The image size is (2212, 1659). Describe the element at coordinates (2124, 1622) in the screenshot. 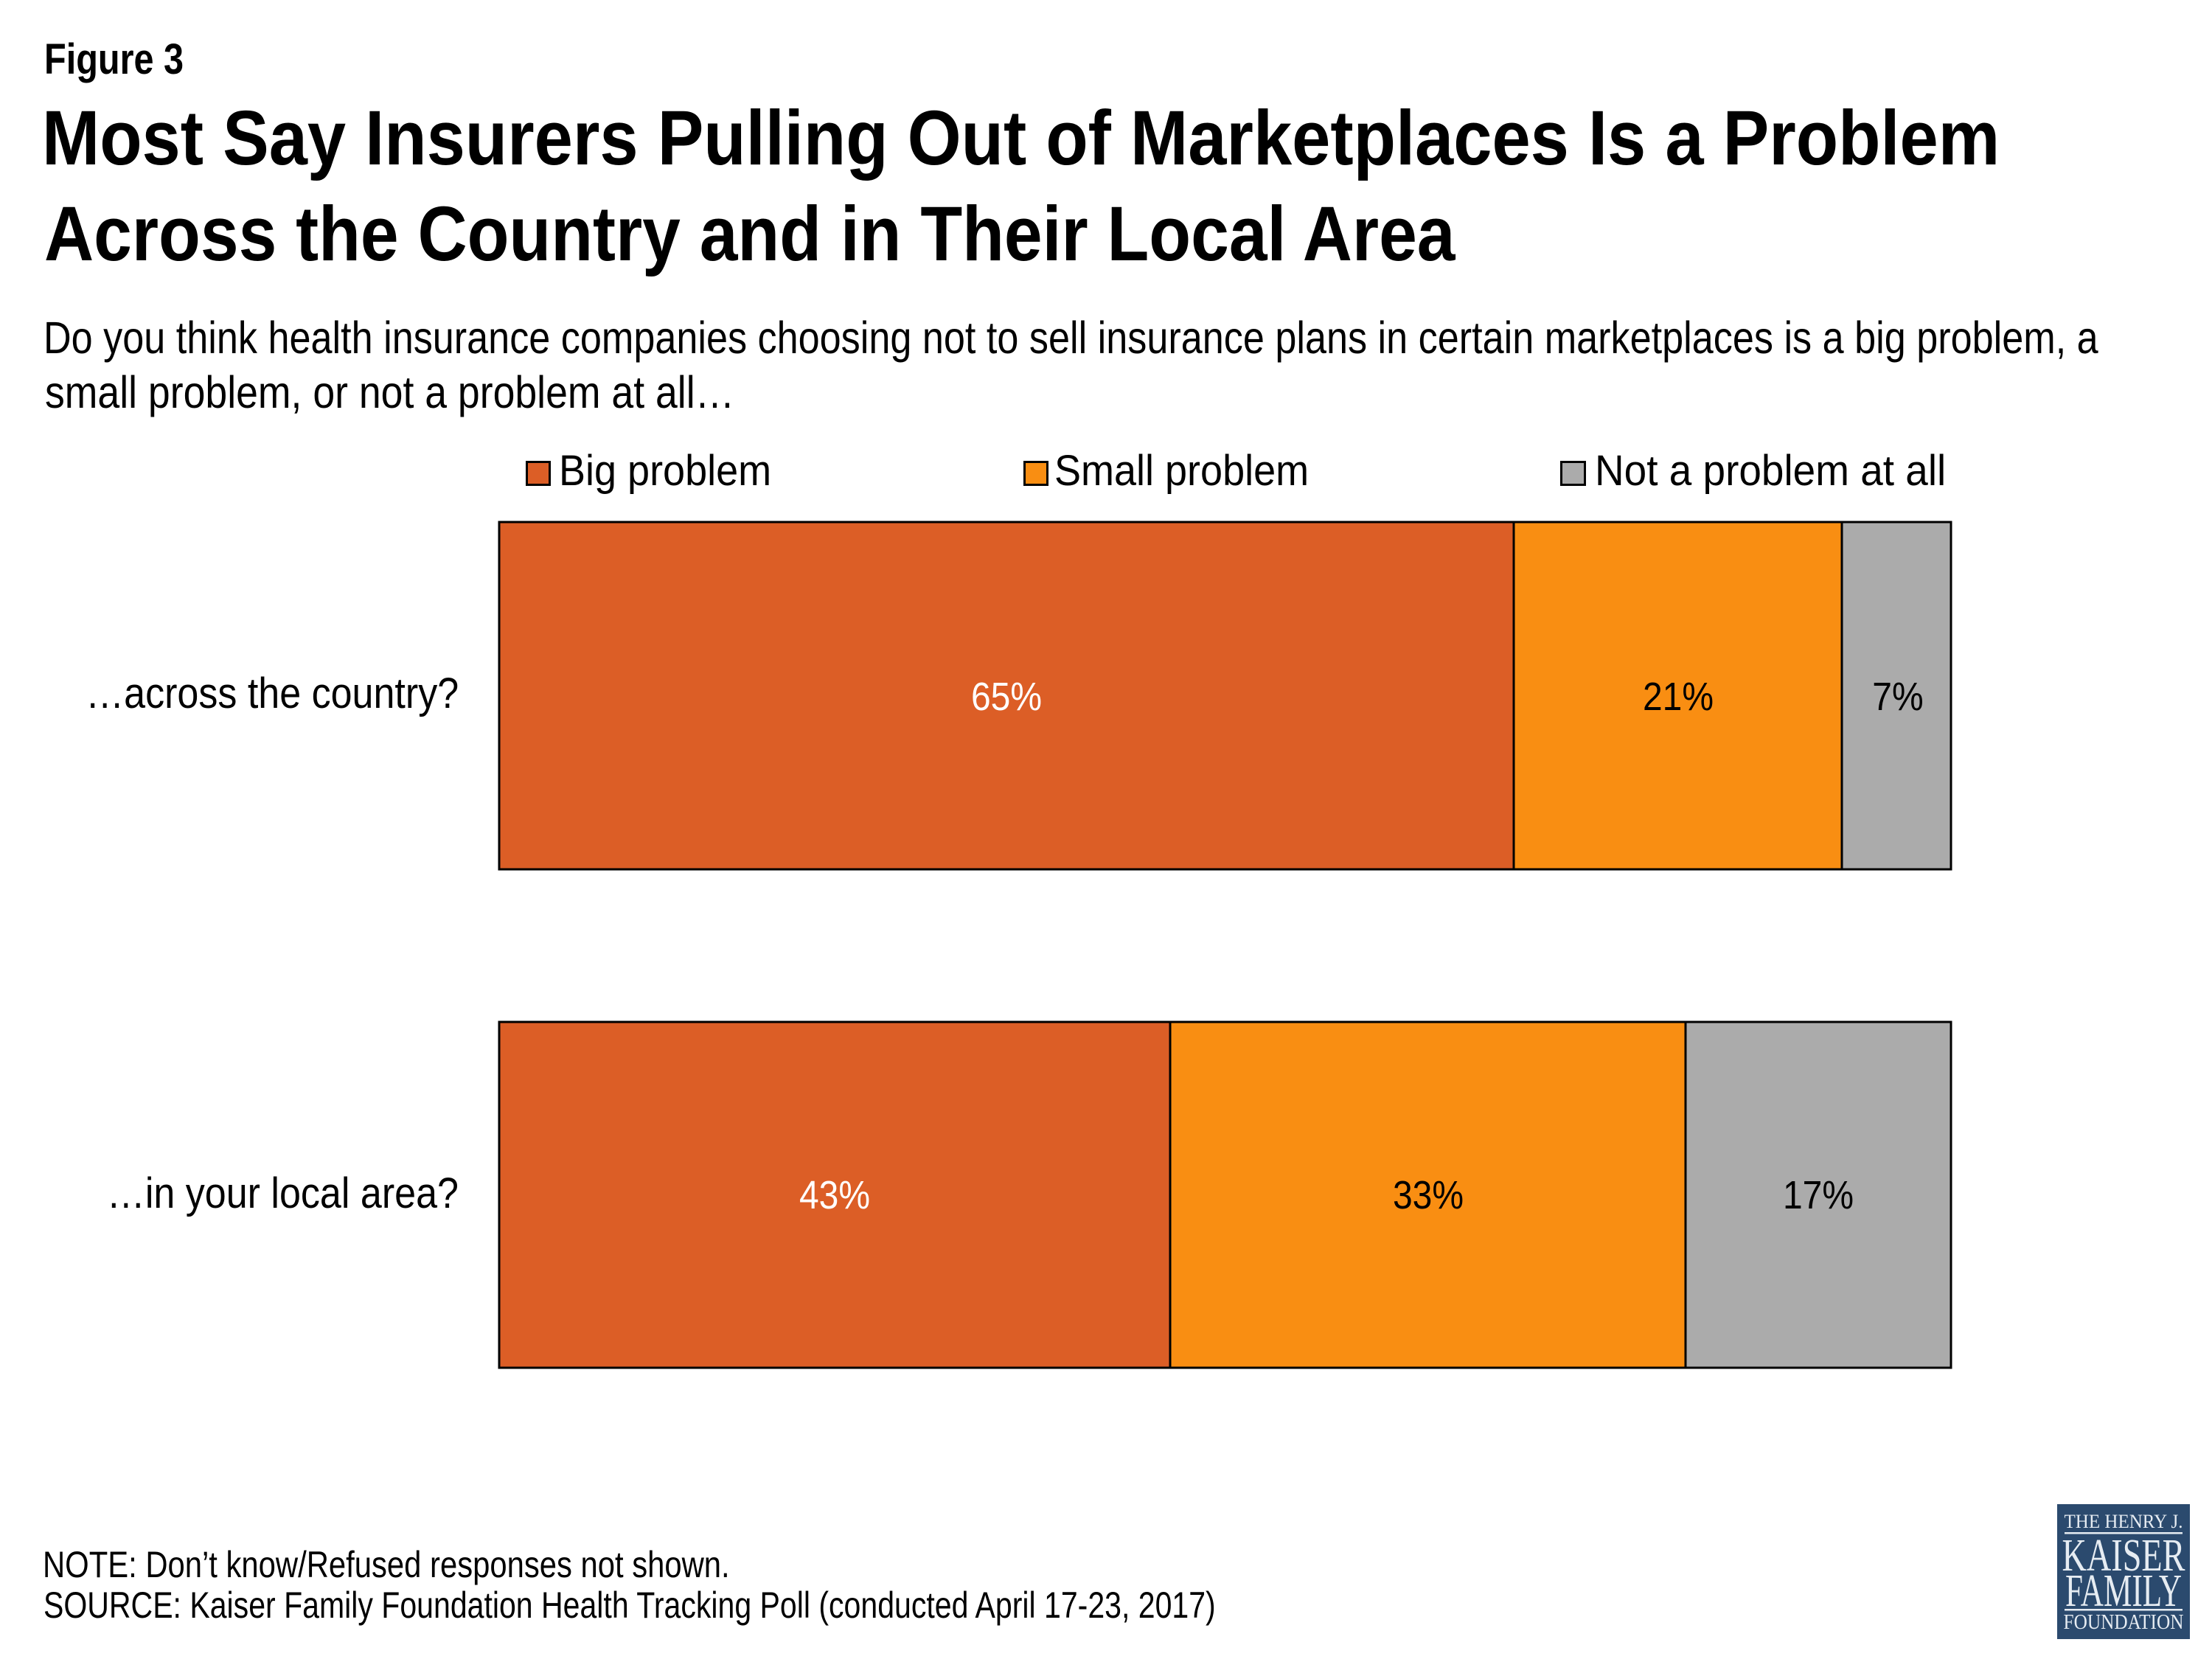

I see `svg-text: FOUNDATION` at that location.